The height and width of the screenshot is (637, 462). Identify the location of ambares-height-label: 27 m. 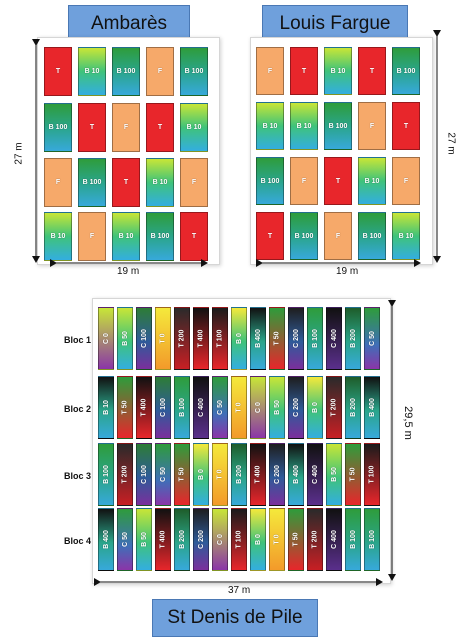
(19, 153).